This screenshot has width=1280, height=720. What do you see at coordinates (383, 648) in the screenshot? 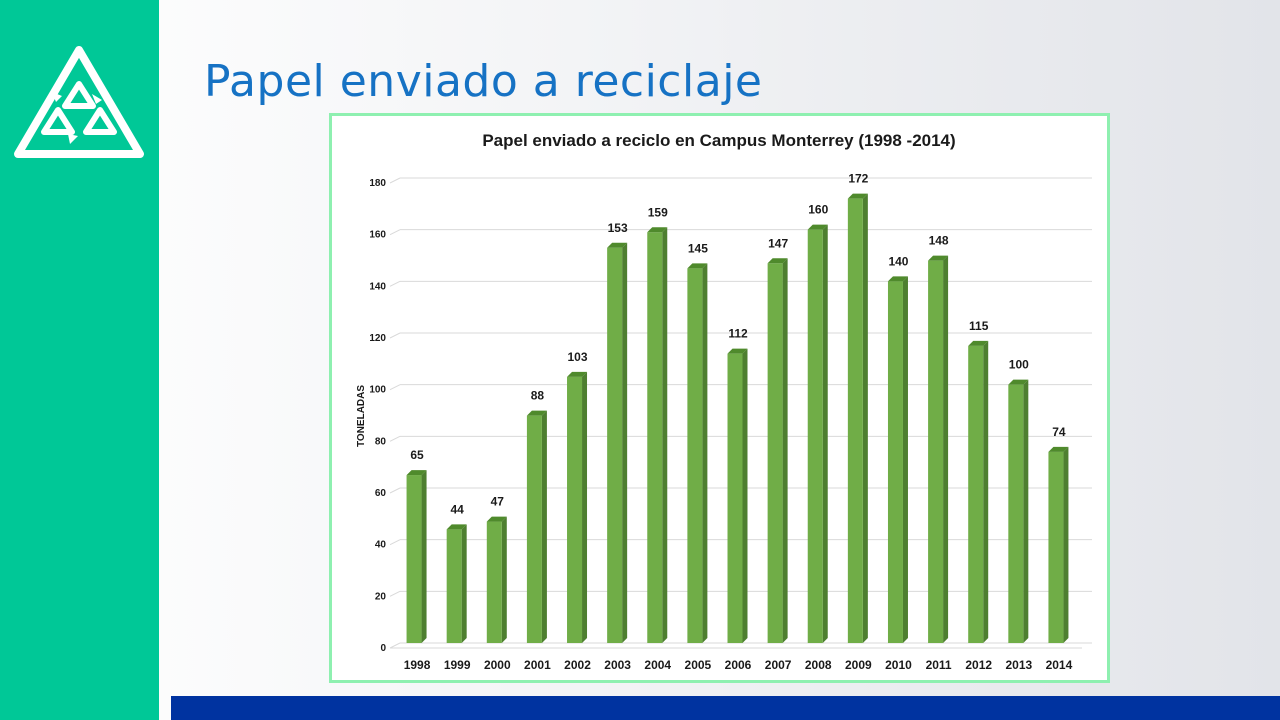
I see `y-tick-label: 0` at bounding box center [383, 648].